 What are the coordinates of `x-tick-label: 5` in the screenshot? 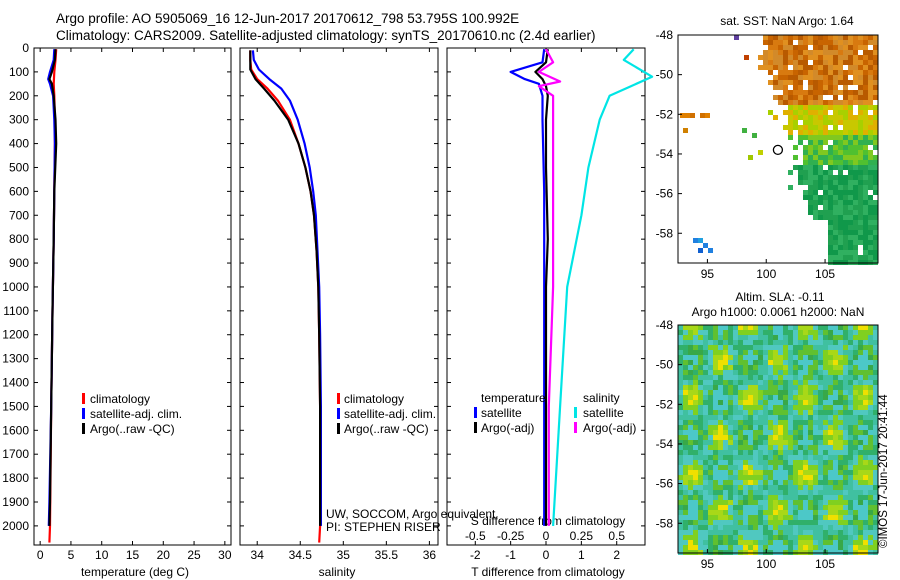 It's located at (71, 555).